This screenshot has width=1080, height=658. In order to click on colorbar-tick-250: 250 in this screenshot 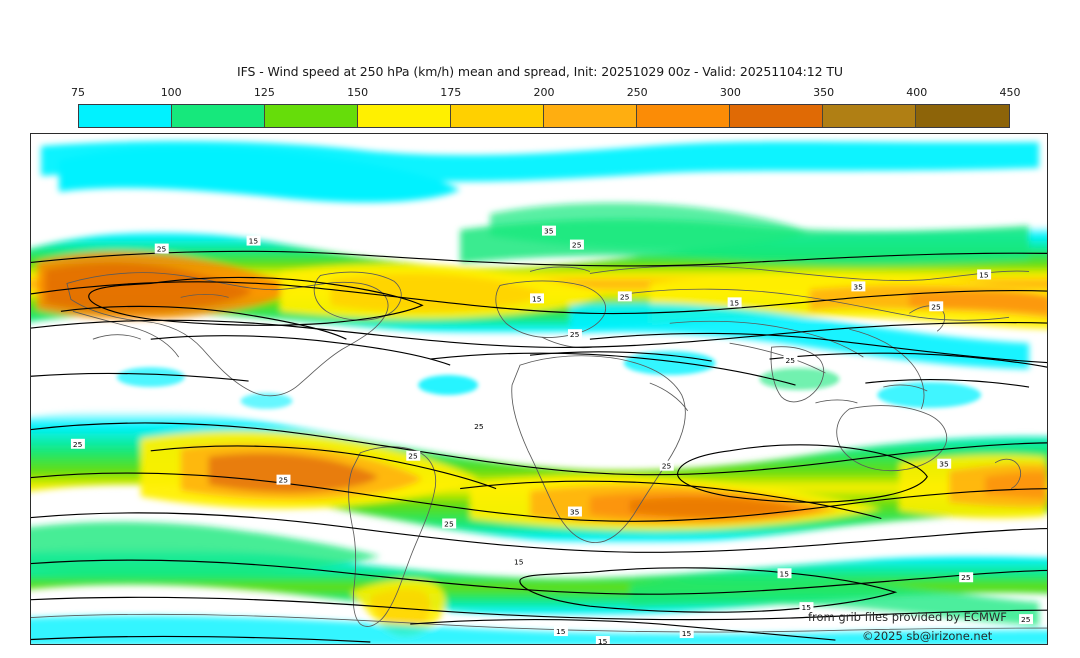, I will do `click(637, 92)`.